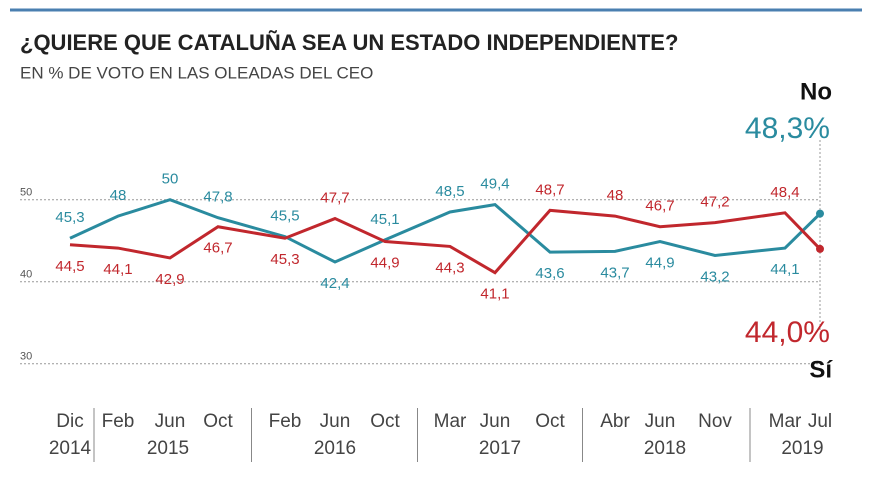 The height and width of the screenshot is (495, 880). Describe the element at coordinates (549, 189) in the screenshot. I see `value-label: 48,7` at that location.